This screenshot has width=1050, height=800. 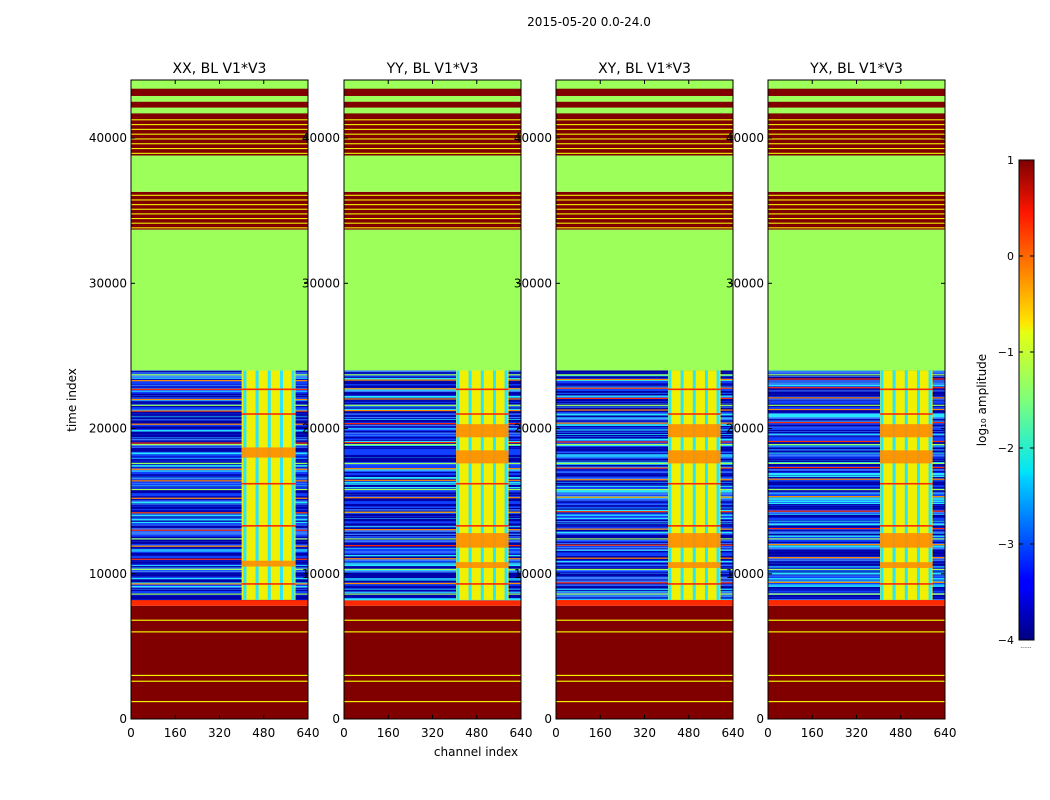 What do you see at coordinates (745, 574) in the screenshot?
I see `y-tick-label: 10000` at bounding box center [745, 574].